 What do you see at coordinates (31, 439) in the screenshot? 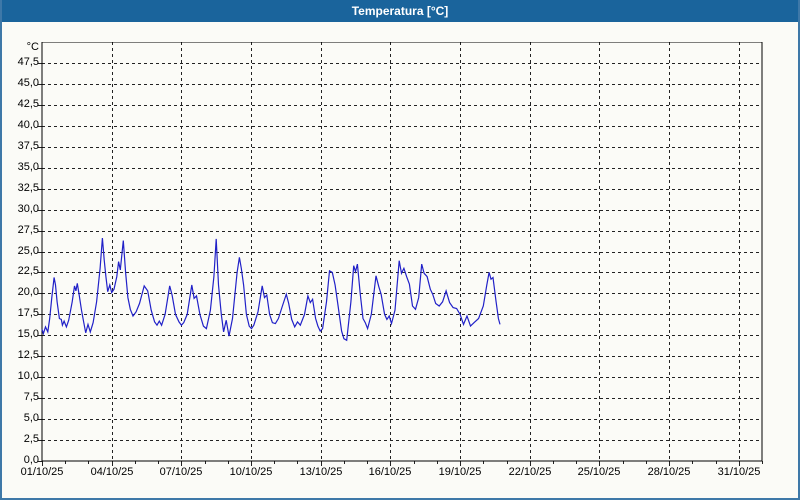
I see `y-tick-label: 2,5` at bounding box center [31, 439].